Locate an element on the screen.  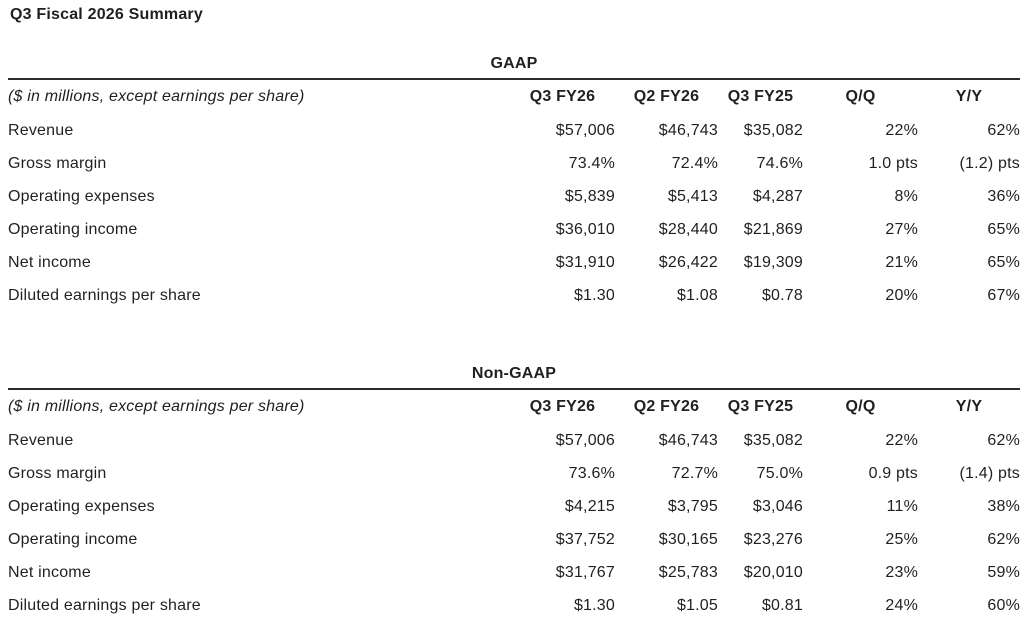
cell-value: 72.7% is located at coordinates (694, 473).